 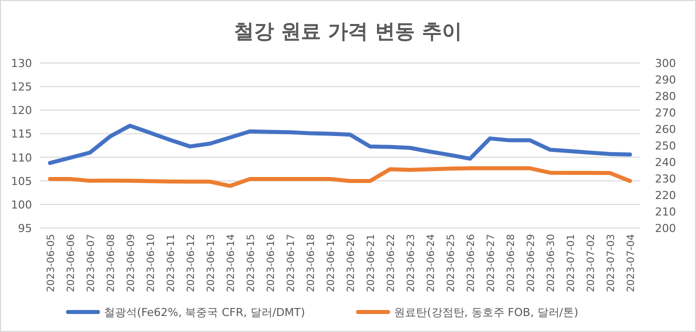 I want to click on x-tick-label: 2023-06-29, so click(x=531, y=263).